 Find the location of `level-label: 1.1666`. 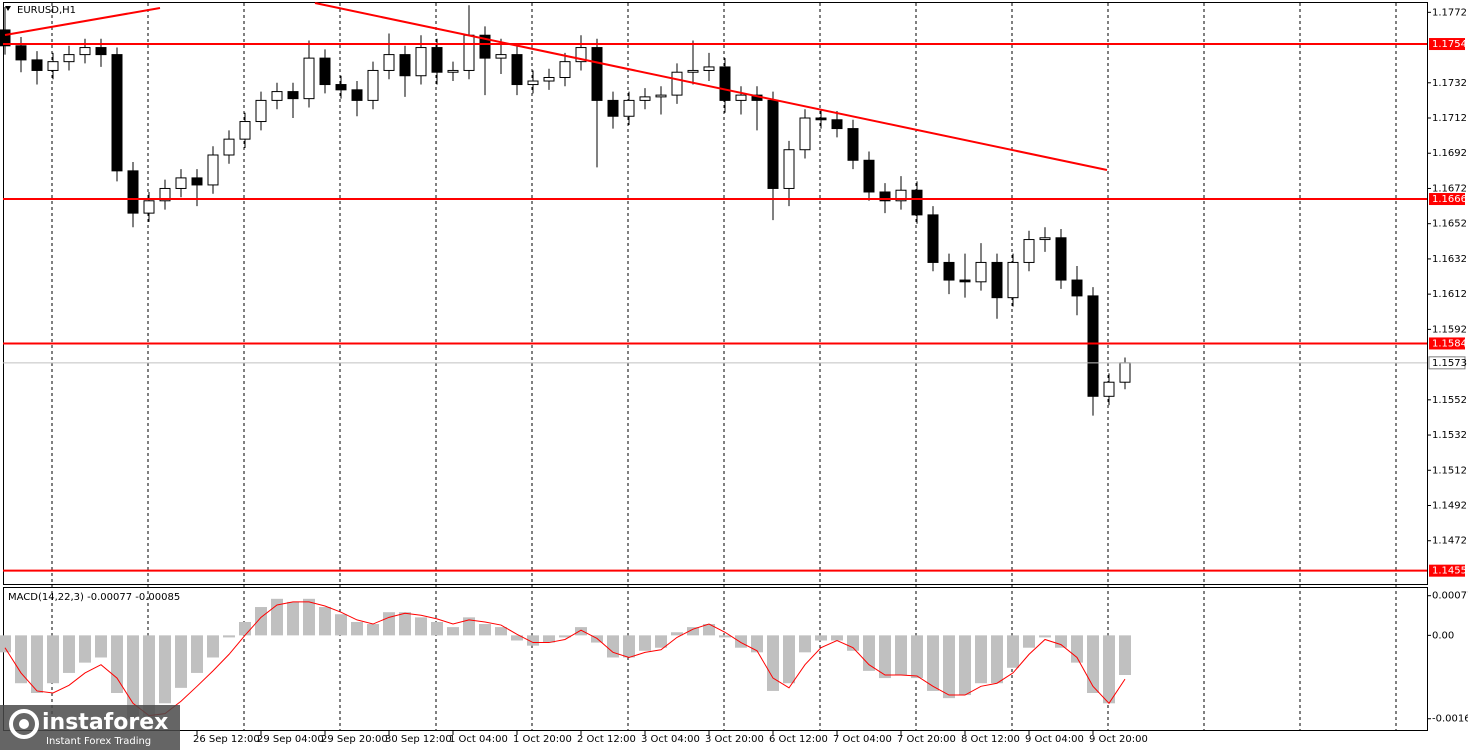

level-label: 1.1666 is located at coordinates (1449, 199).